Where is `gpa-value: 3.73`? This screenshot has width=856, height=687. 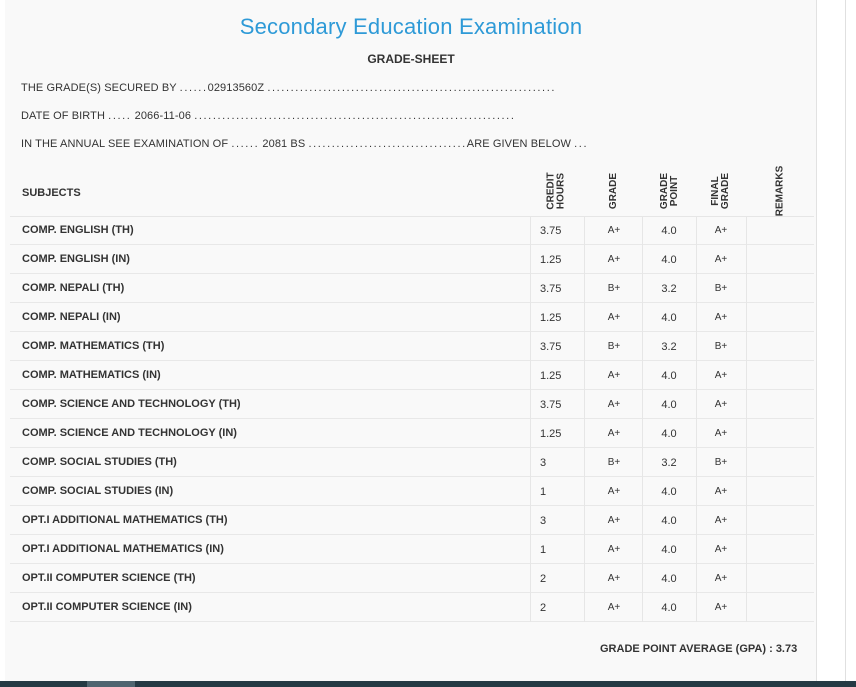
gpa-value: 3.73 is located at coordinates (786, 649).